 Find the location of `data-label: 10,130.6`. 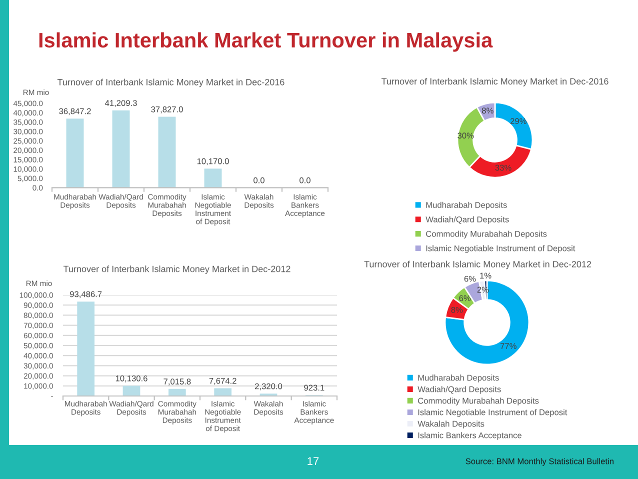

data-label: 10,130.6 is located at coordinates (132, 378).